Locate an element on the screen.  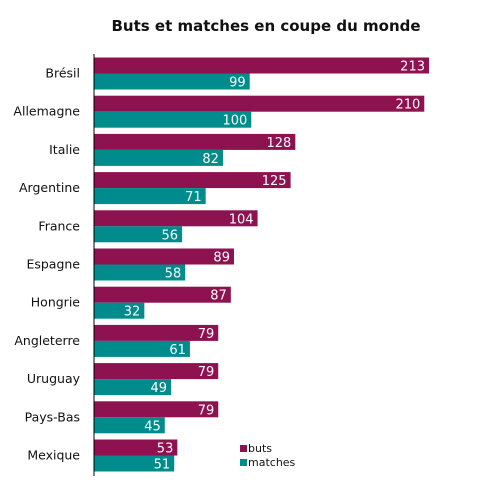
legend-label-matches: matches is located at coordinates (272, 462).